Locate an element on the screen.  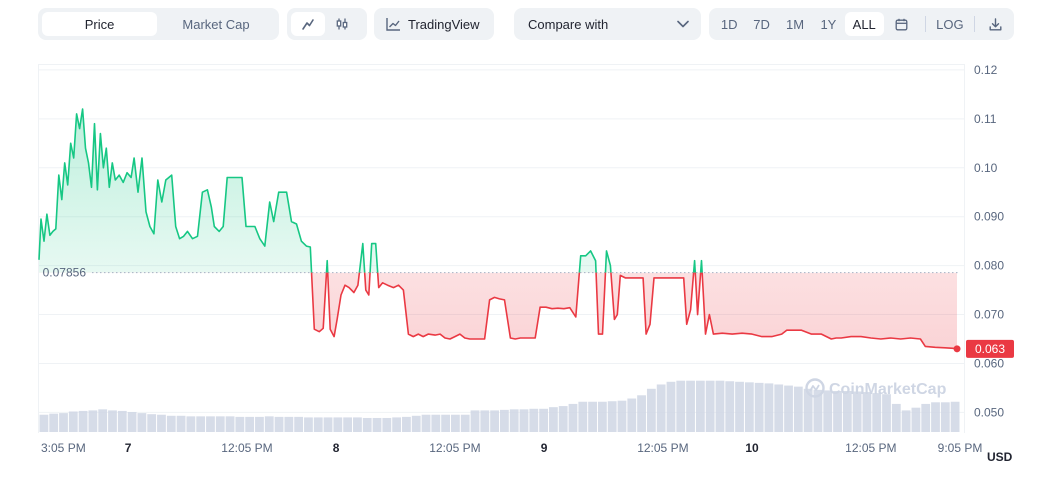
x-tick-label: 10 is located at coordinates (752, 448).